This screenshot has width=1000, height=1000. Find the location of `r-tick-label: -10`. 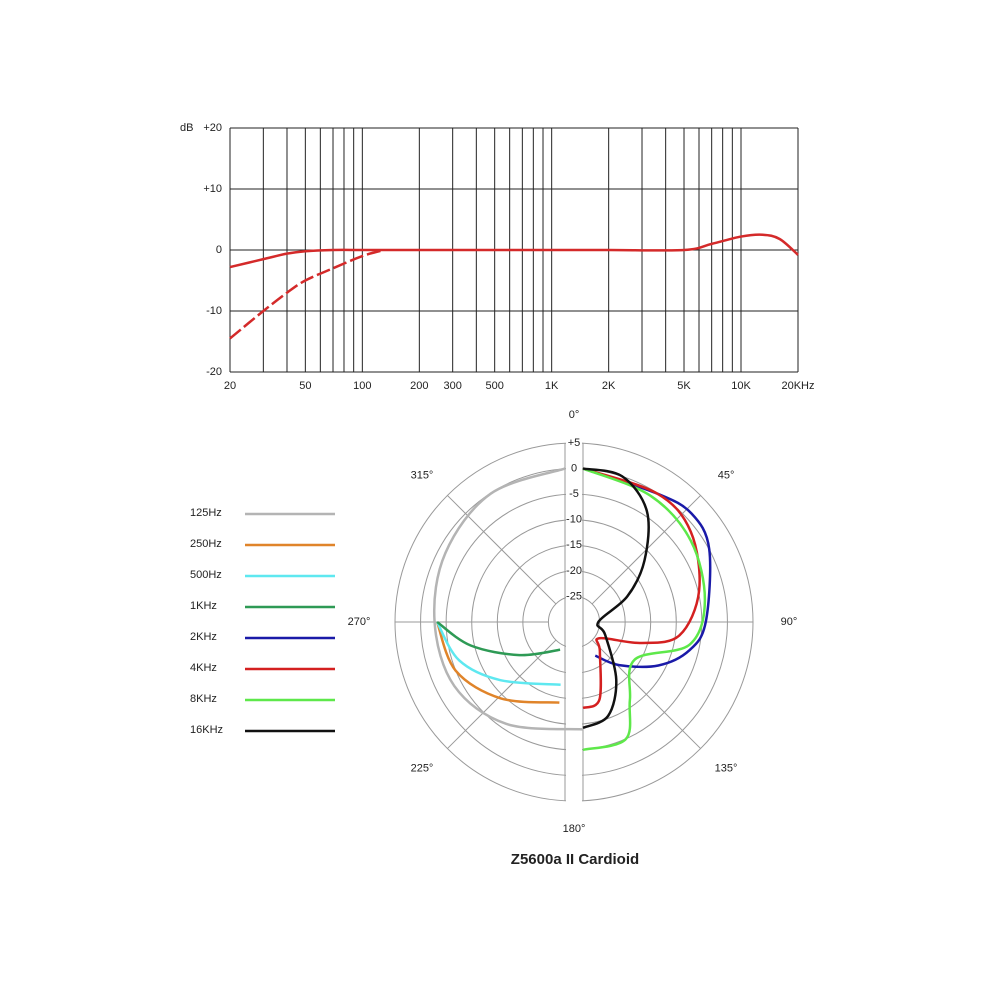

r-tick-label: -10 is located at coordinates (574, 520).